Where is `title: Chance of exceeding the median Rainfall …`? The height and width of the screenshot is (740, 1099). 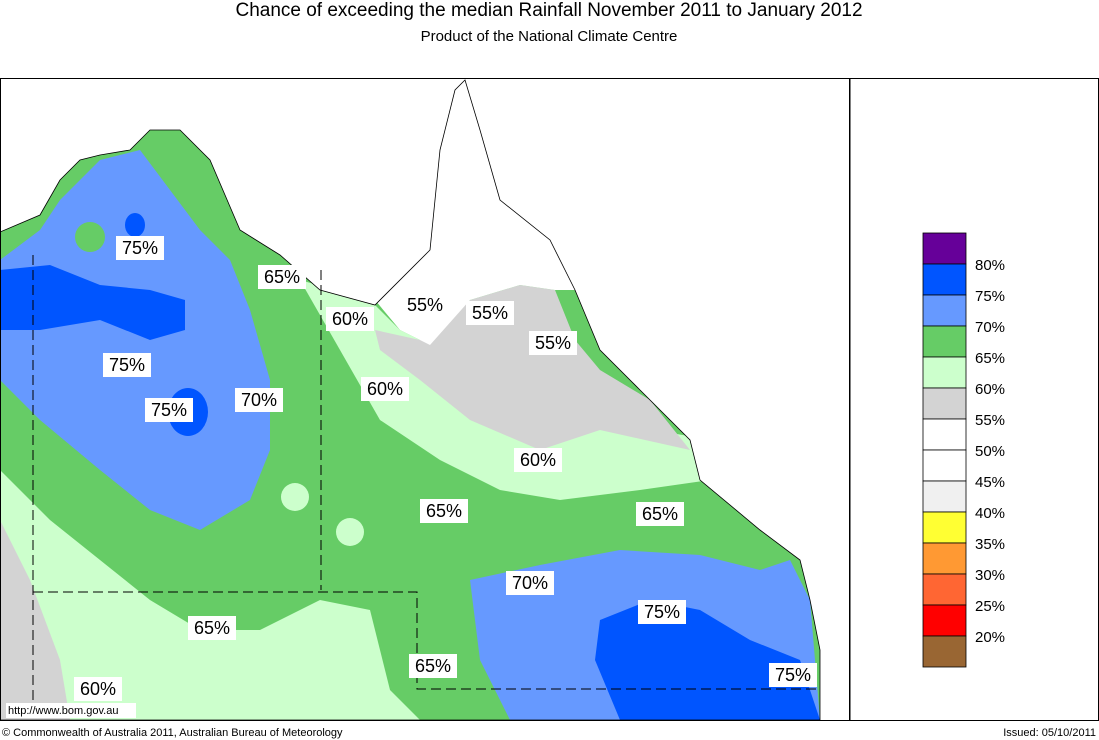 title: Chance of exceeding the median Rainfall … is located at coordinates (548, 10).